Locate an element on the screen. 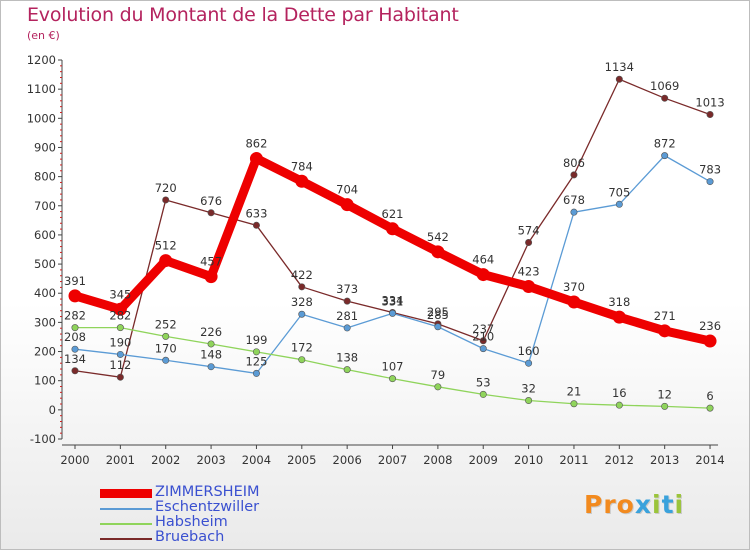  data-label: 1013 is located at coordinates (709, 103).